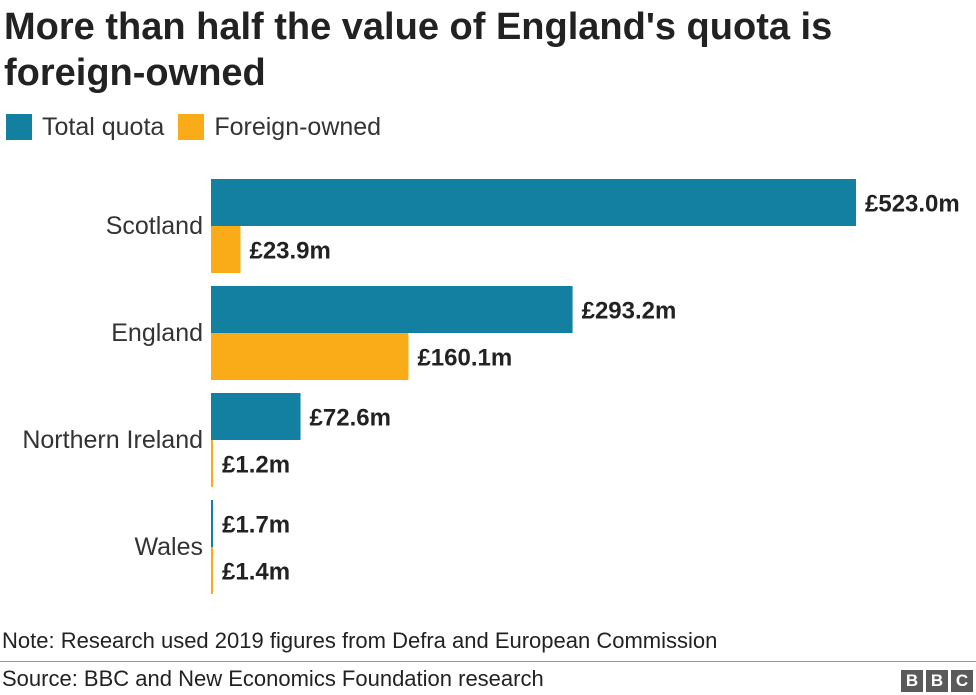 The image size is (976, 695). Describe the element at coordinates (256, 465) in the screenshot. I see `data-label-foreign-owned: £1.2m` at that location.